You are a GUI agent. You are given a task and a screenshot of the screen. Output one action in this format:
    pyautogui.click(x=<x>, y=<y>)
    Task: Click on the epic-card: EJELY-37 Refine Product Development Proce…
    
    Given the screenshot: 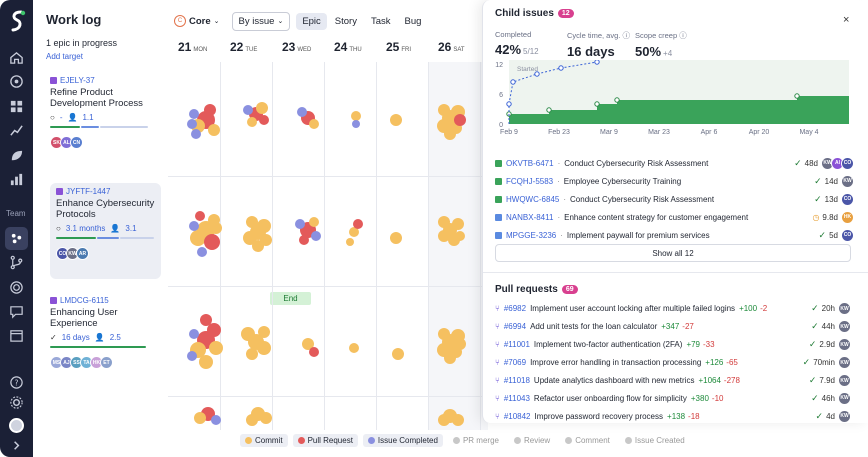 What is the action you would take?
    pyautogui.click(x=105, y=112)
    